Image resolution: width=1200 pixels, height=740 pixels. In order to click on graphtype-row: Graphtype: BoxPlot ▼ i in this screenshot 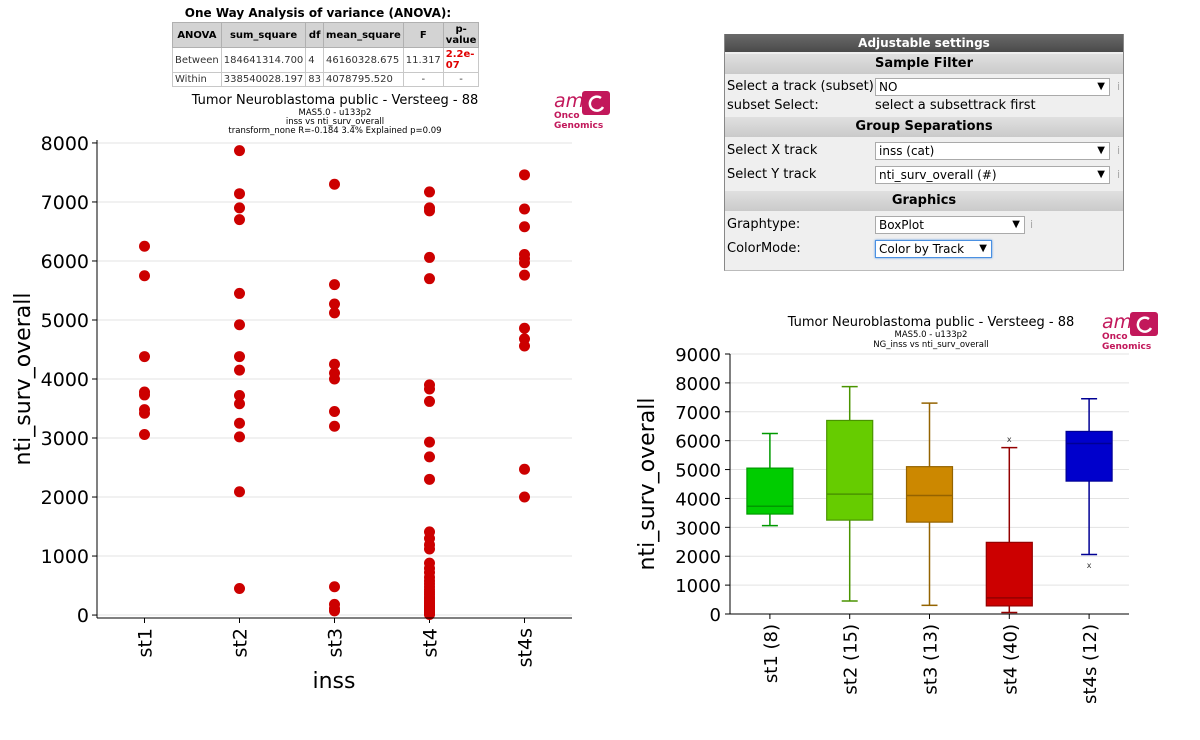, I will do `click(924, 225)`.